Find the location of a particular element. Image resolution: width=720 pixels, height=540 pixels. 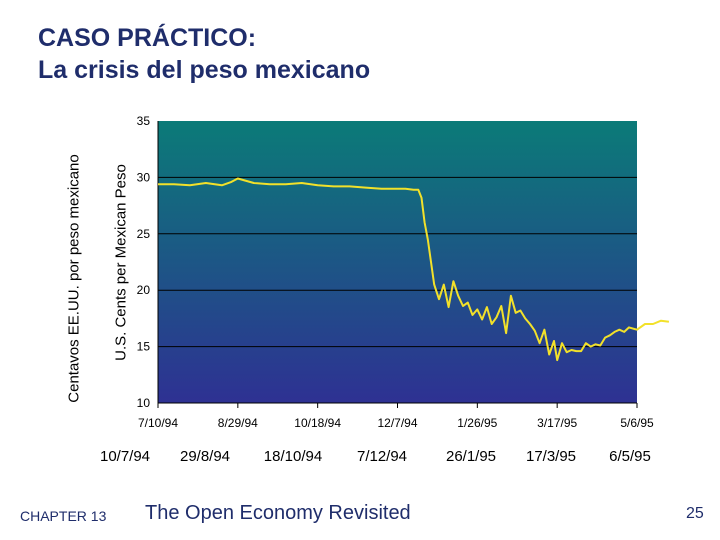

spanish-date-label: 17/3/95 is located at coordinates (551, 456).